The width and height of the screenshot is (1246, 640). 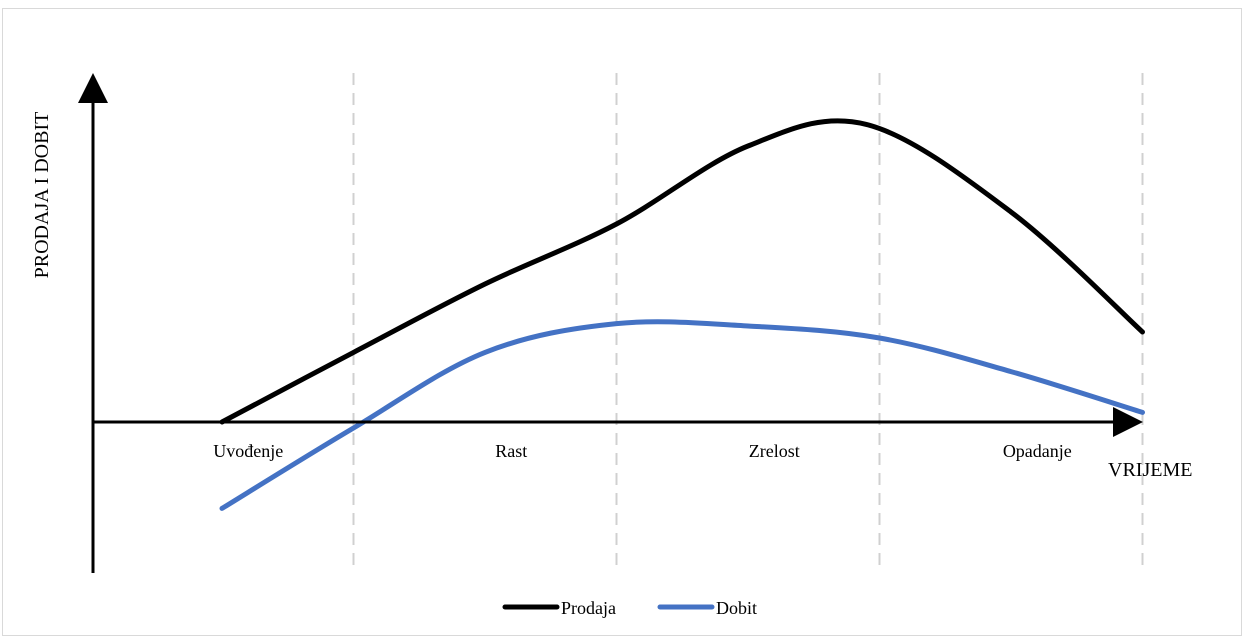 What do you see at coordinates (248, 451) in the screenshot?
I see `category-label: Uvođenje` at bounding box center [248, 451].